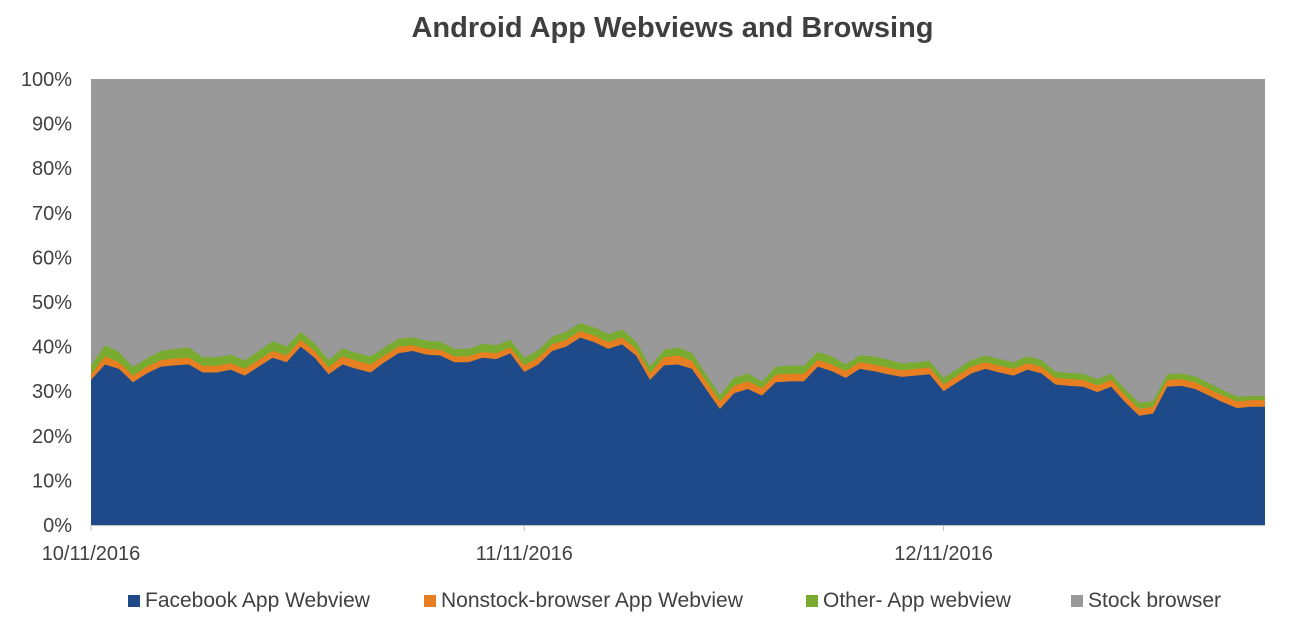 This screenshot has height=629, width=1305. Describe the element at coordinates (524, 554) in the screenshot. I see `x-tick-label: 11/11/2016` at that location.